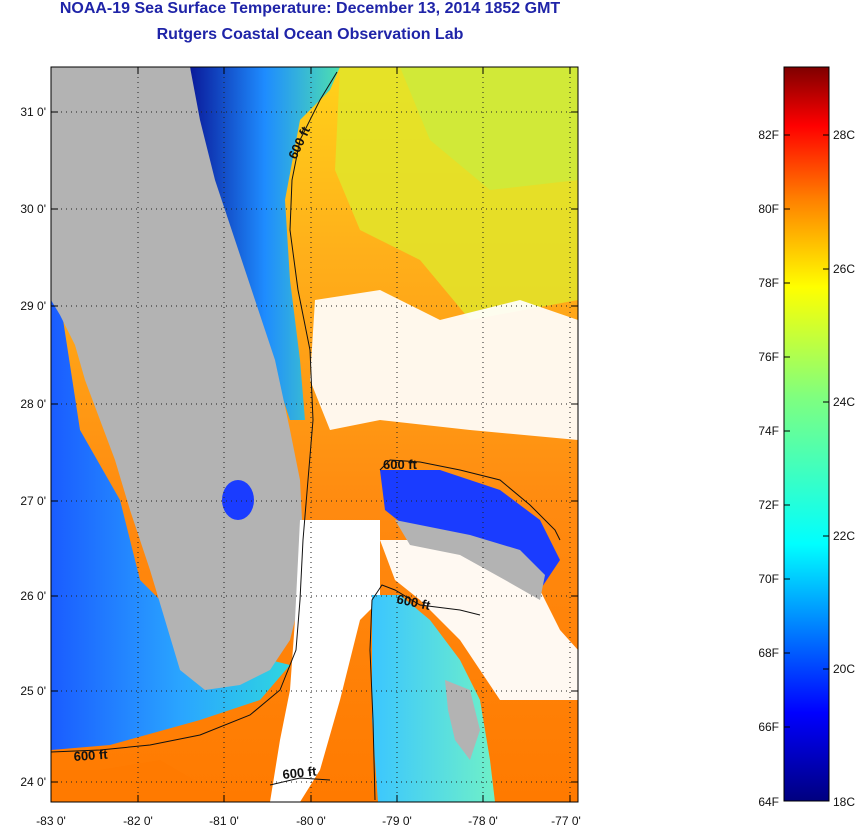  What do you see at coordinates (238, 500) in the screenshot?
I see `lake-okeechobee` at bounding box center [238, 500].